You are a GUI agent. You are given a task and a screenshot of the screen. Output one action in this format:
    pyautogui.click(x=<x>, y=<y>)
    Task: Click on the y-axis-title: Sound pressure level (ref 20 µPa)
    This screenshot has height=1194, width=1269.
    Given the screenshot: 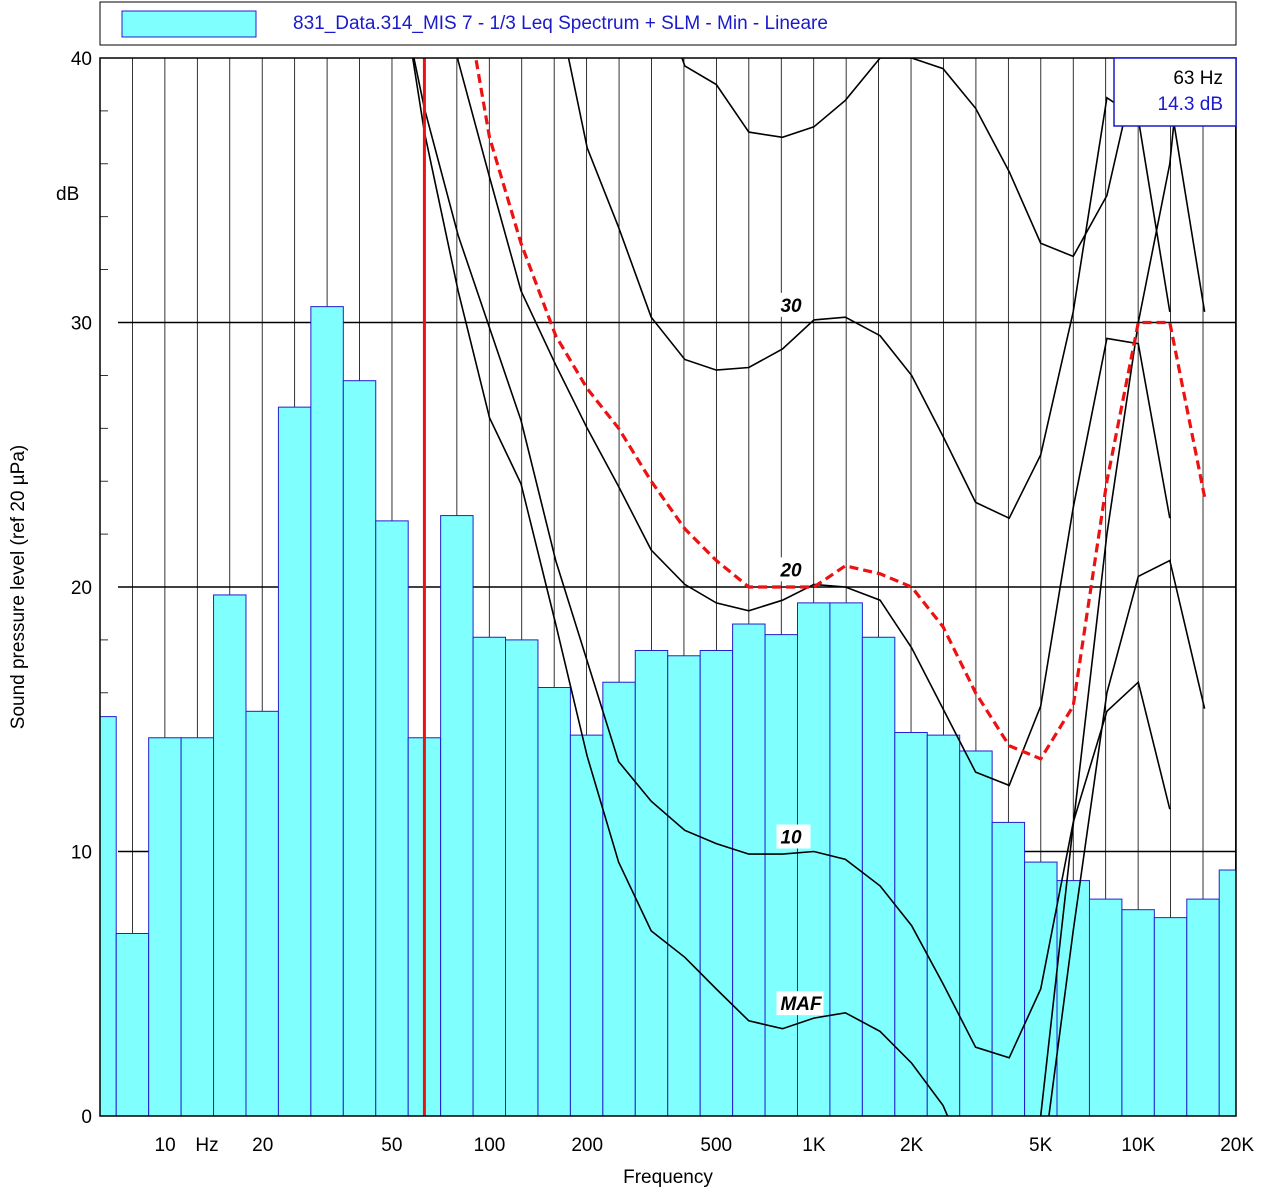 What is the action you would take?
    pyautogui.click(x=18, y=587)
    